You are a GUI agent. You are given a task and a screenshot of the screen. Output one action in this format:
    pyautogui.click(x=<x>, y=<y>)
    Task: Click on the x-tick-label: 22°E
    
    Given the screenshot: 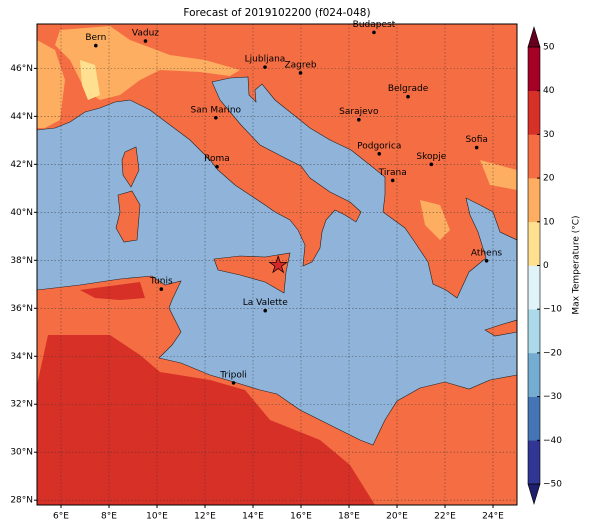 What is the action you would take?
    pyautogui.click(x=445, y=517)
    